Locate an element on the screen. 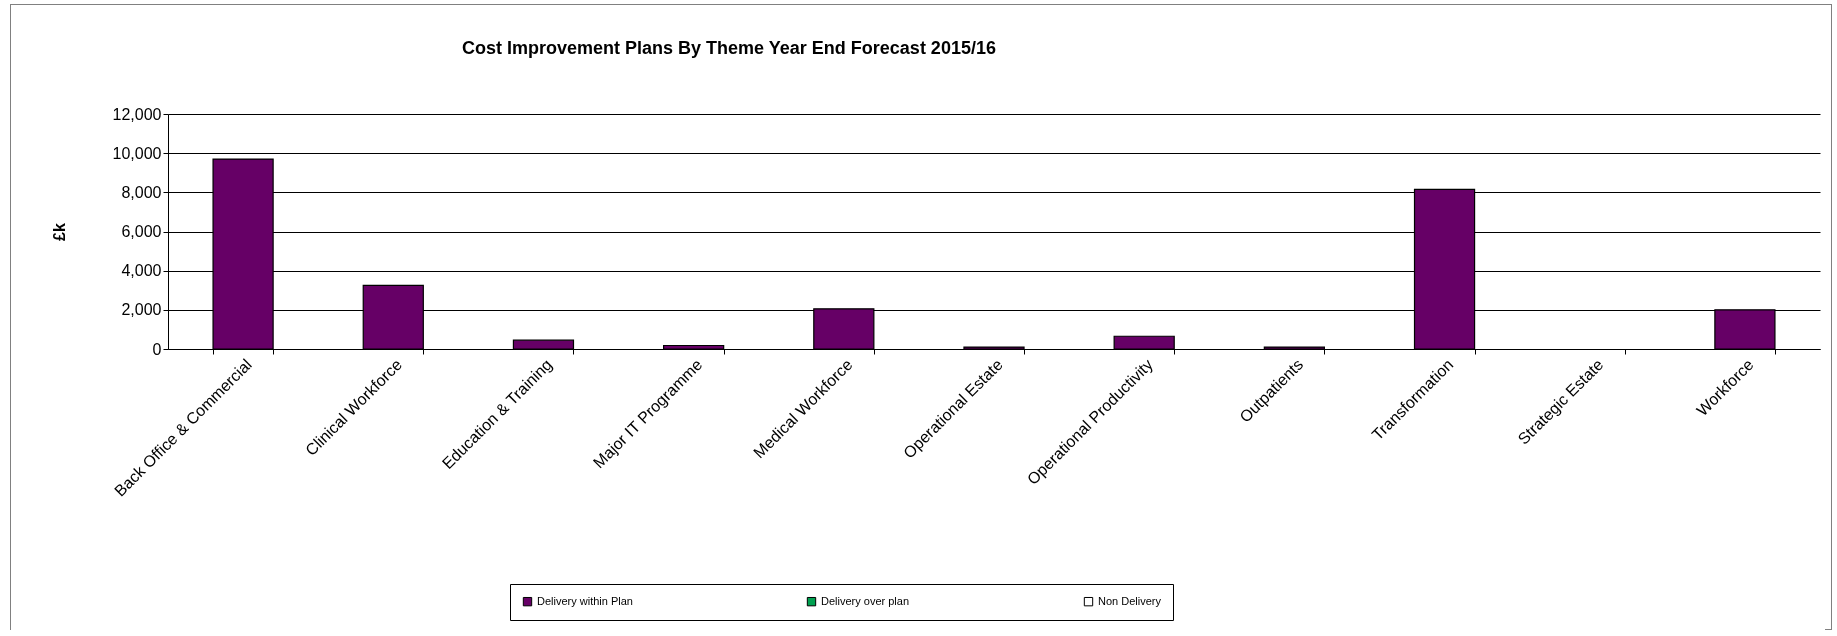 The width and height of the screenshot is (1837, 636). y-axis-title: £k is located at coordinates (59, 232).